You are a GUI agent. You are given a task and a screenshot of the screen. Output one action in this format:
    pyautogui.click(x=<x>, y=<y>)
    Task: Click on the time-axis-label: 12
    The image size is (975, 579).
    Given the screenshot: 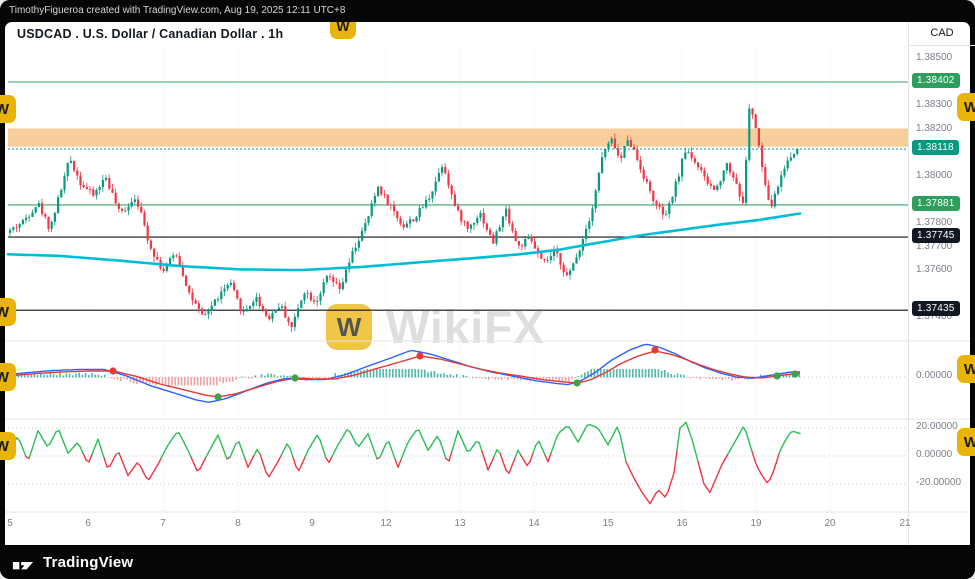 What is the action you would take?
    pyautogui.click(x=386, y=523)
    